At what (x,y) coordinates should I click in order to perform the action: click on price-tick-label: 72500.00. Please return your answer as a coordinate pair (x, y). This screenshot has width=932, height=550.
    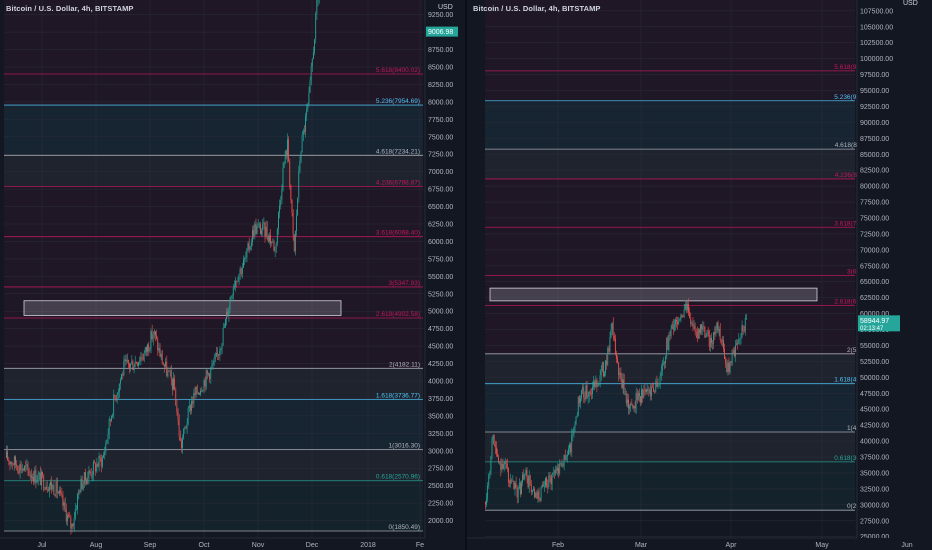
    Looking at the image, I should click on (874, 234).